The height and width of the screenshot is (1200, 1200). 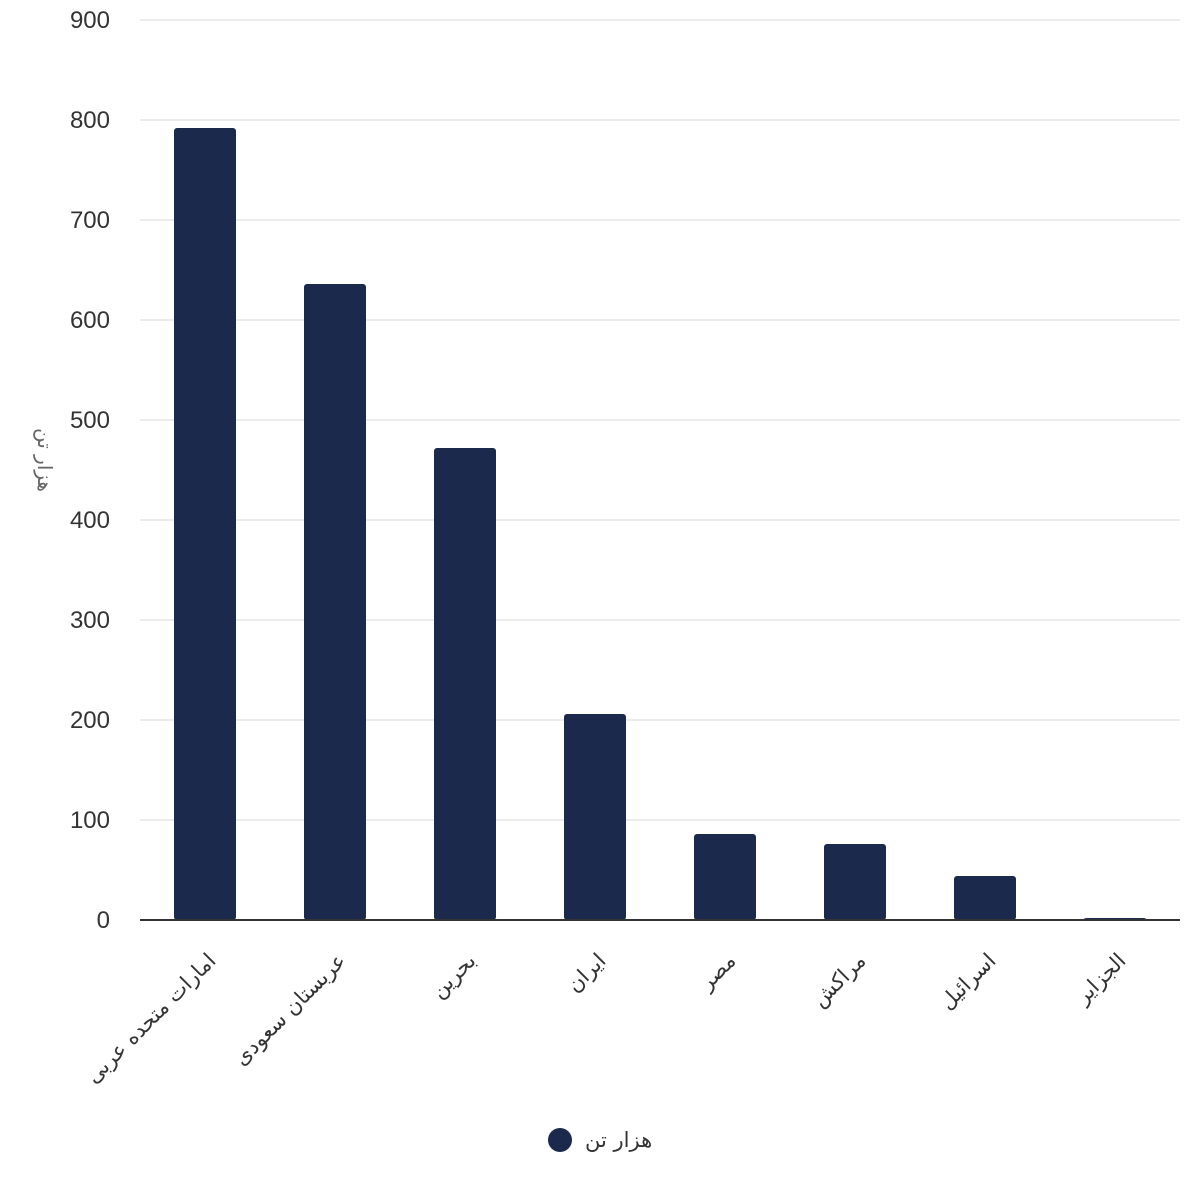 What do you see at coordinates (90, 470) in the screenshot?
I see `y-axis-ticks: 0 100 200 300 400 500 600 700 800 900` at bounding box center [90, 470].